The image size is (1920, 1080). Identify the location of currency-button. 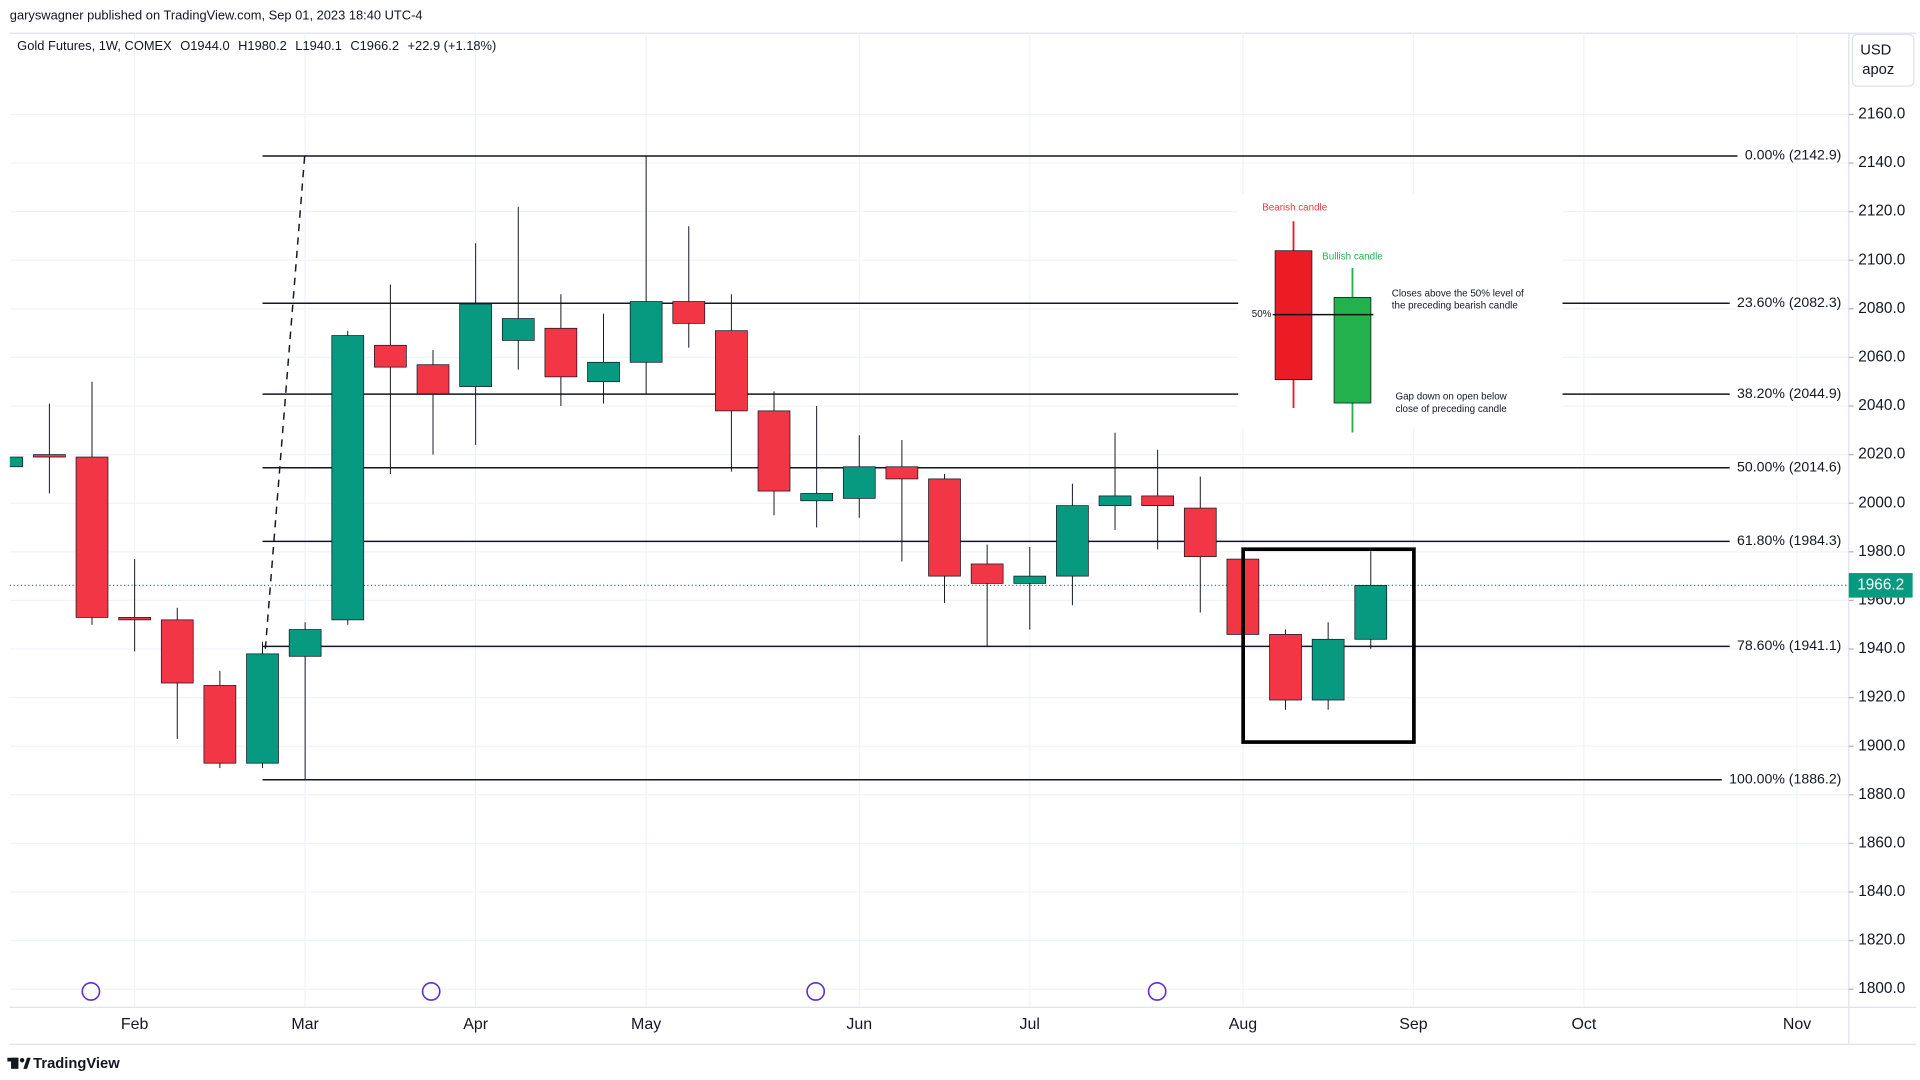
(1883, 60).